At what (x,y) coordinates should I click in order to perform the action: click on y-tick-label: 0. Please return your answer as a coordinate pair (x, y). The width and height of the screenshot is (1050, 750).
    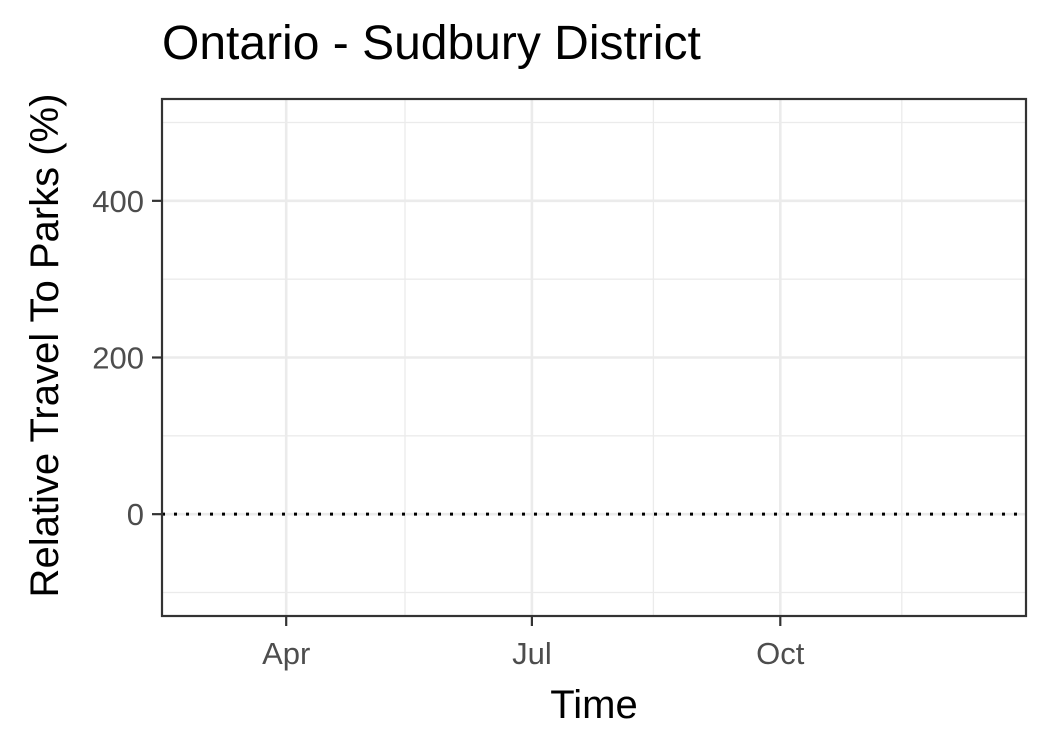
    Looking at the image, I should click on (135, 514).